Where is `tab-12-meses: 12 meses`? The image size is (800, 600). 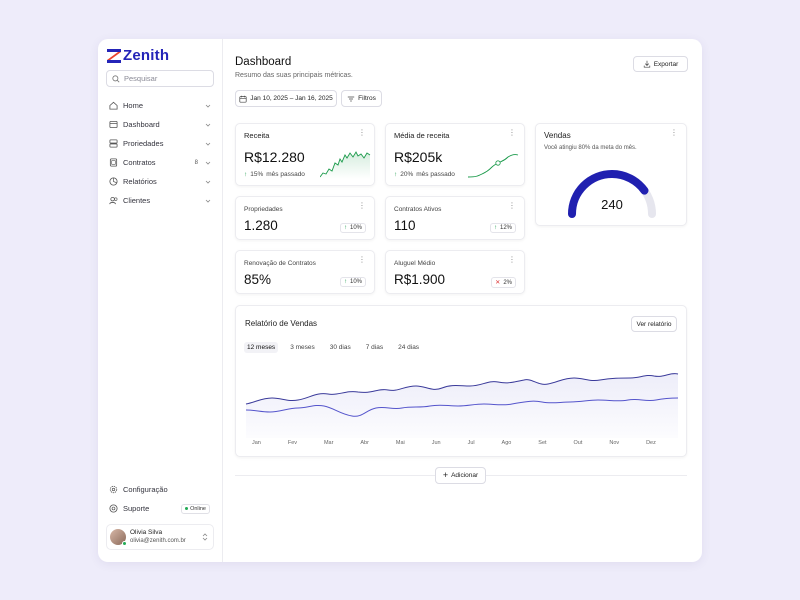 tab-12-meses: 12 meses is located at coordinates (261, 347).